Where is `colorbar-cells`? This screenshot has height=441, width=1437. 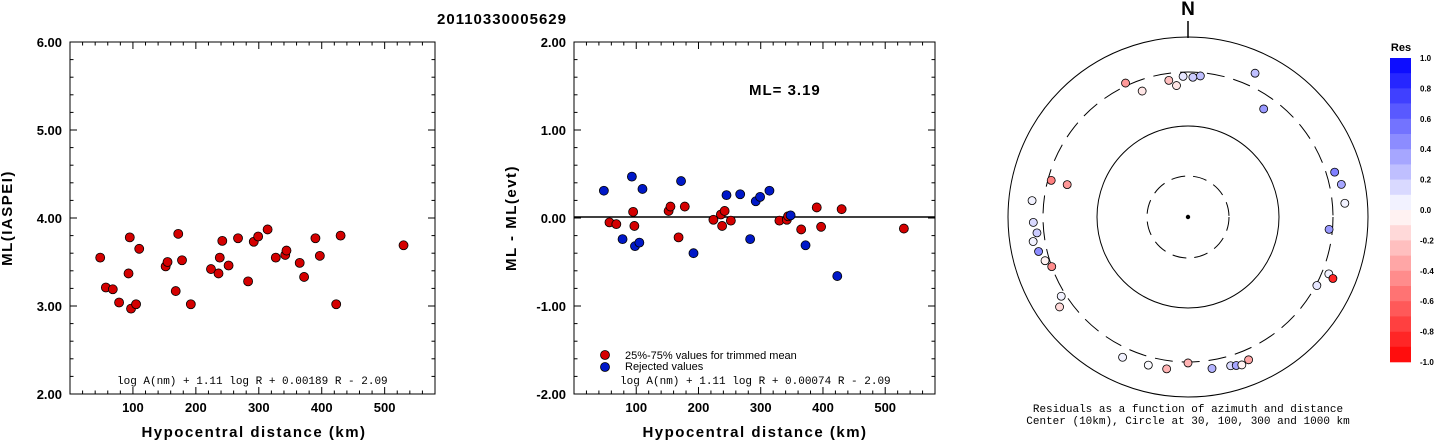
colorbar-cells is located at coordinates (1400, 210).